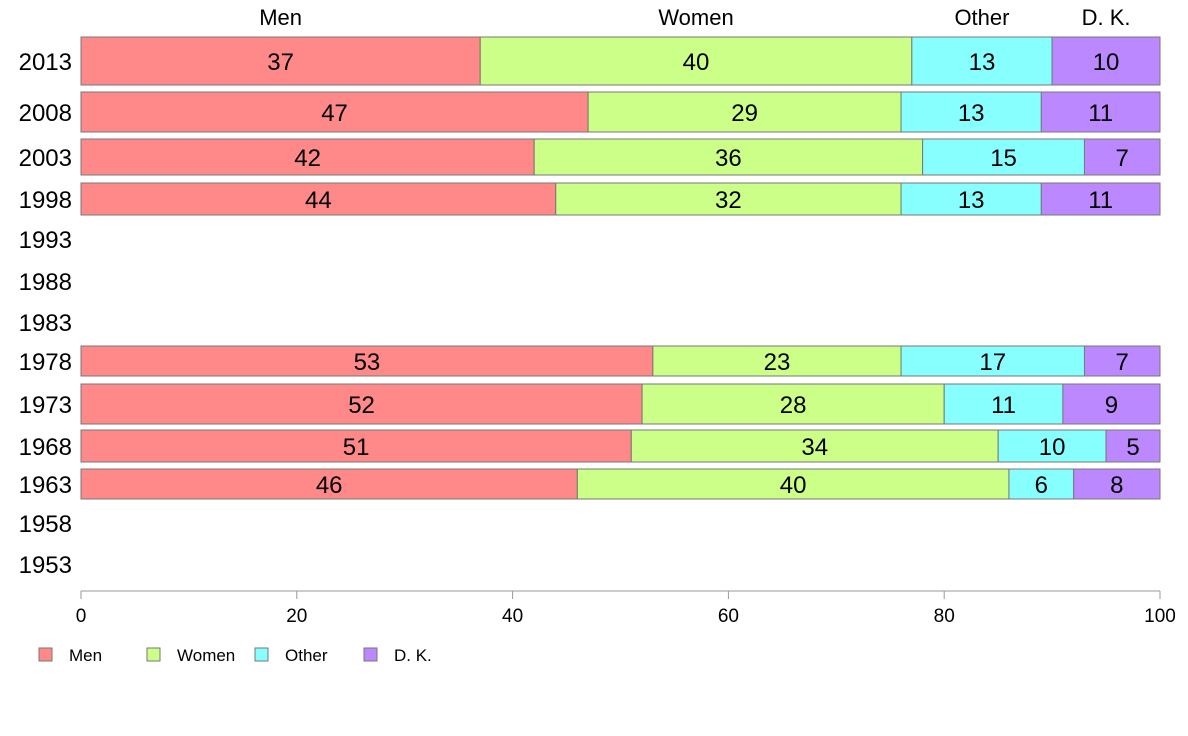 This screenshot has height=736, width=1188. What do you see at coordinates (45, 200) in the screenshot?
I see `year-label: 1998` at bounding box center [45, 200].